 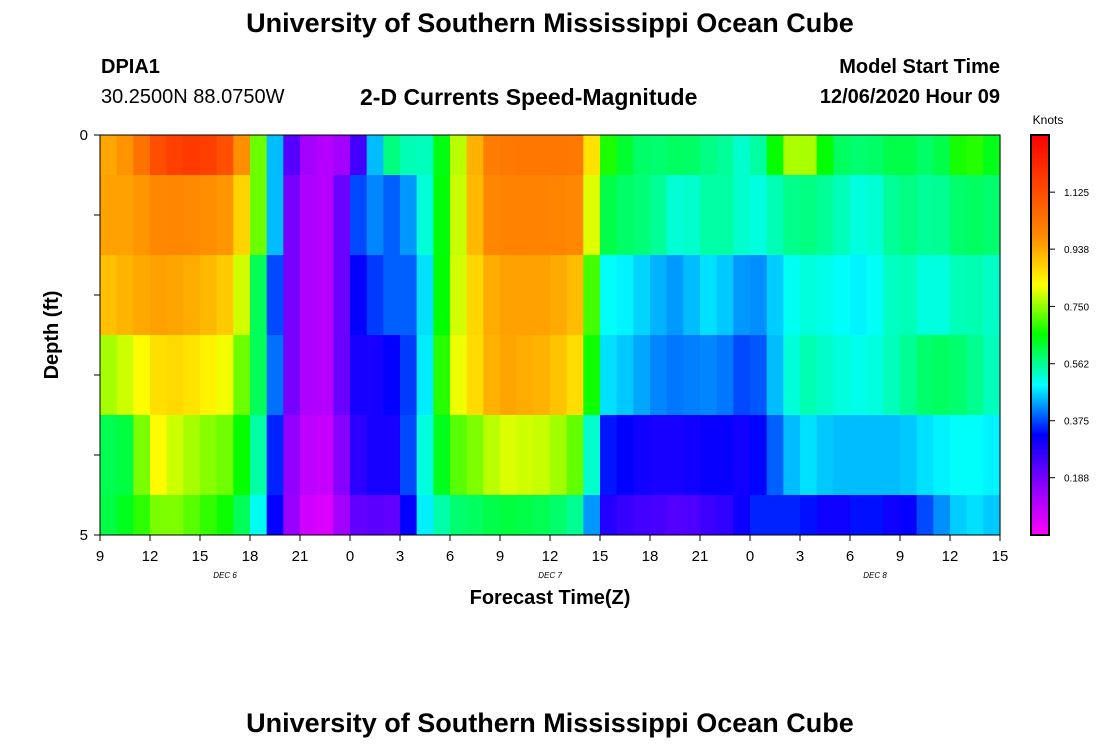 I want to click on x-axis-label: Forecast Time(Z), so click(x=550, y=598).